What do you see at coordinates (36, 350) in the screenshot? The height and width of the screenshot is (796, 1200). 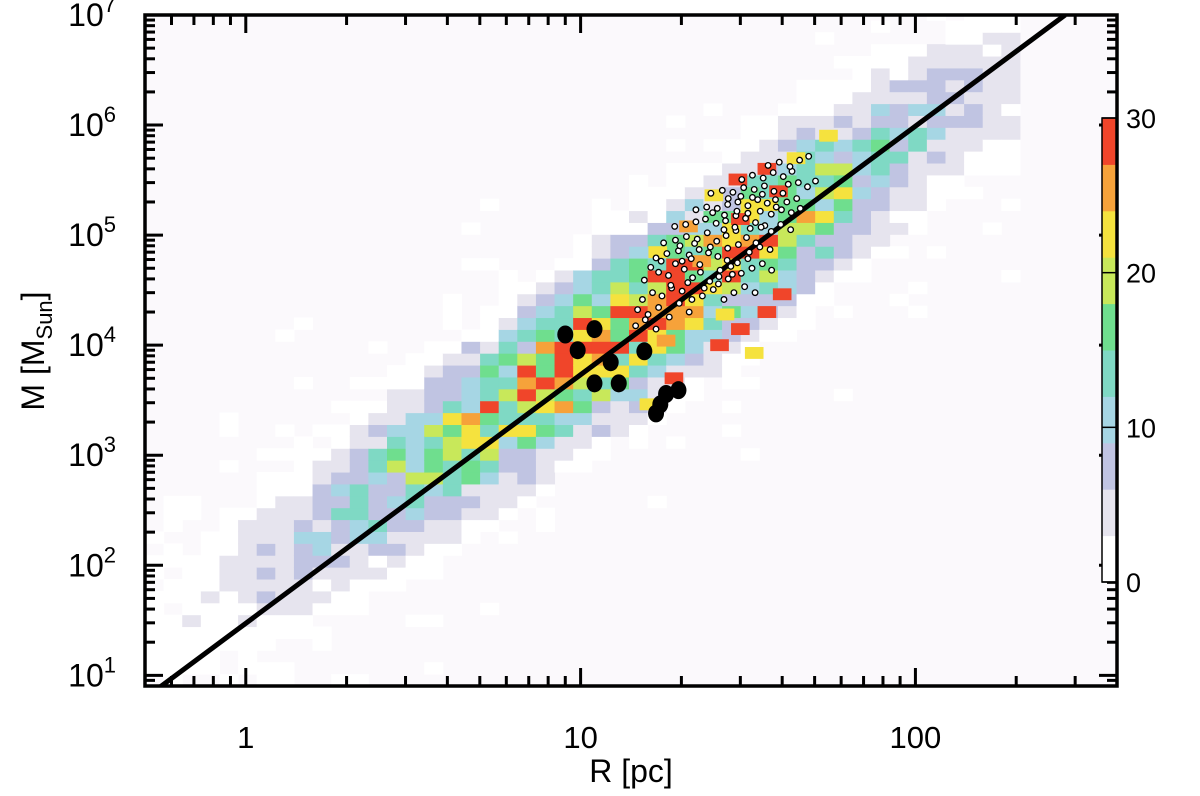 I see `y-axis-label: M [MSun]` at bounding box center [36, 350].